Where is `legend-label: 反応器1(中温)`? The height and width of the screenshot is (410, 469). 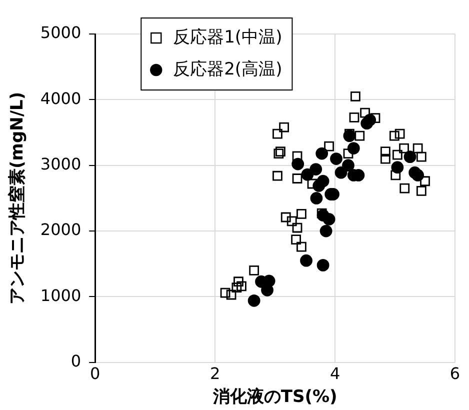
legend-label: 反応器1(中温) is located at coordinates (227, 37).